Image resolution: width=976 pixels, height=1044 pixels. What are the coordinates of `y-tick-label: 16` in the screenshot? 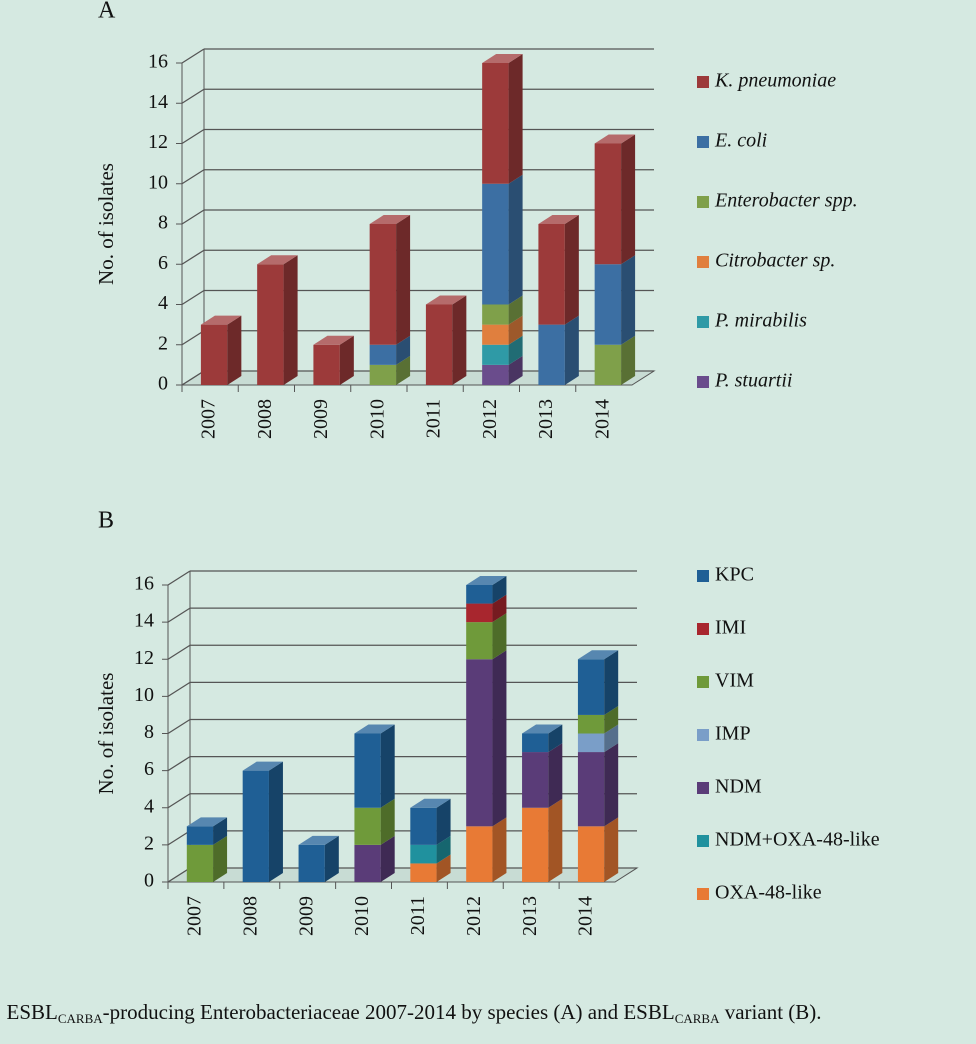 It's located at (144, 584).